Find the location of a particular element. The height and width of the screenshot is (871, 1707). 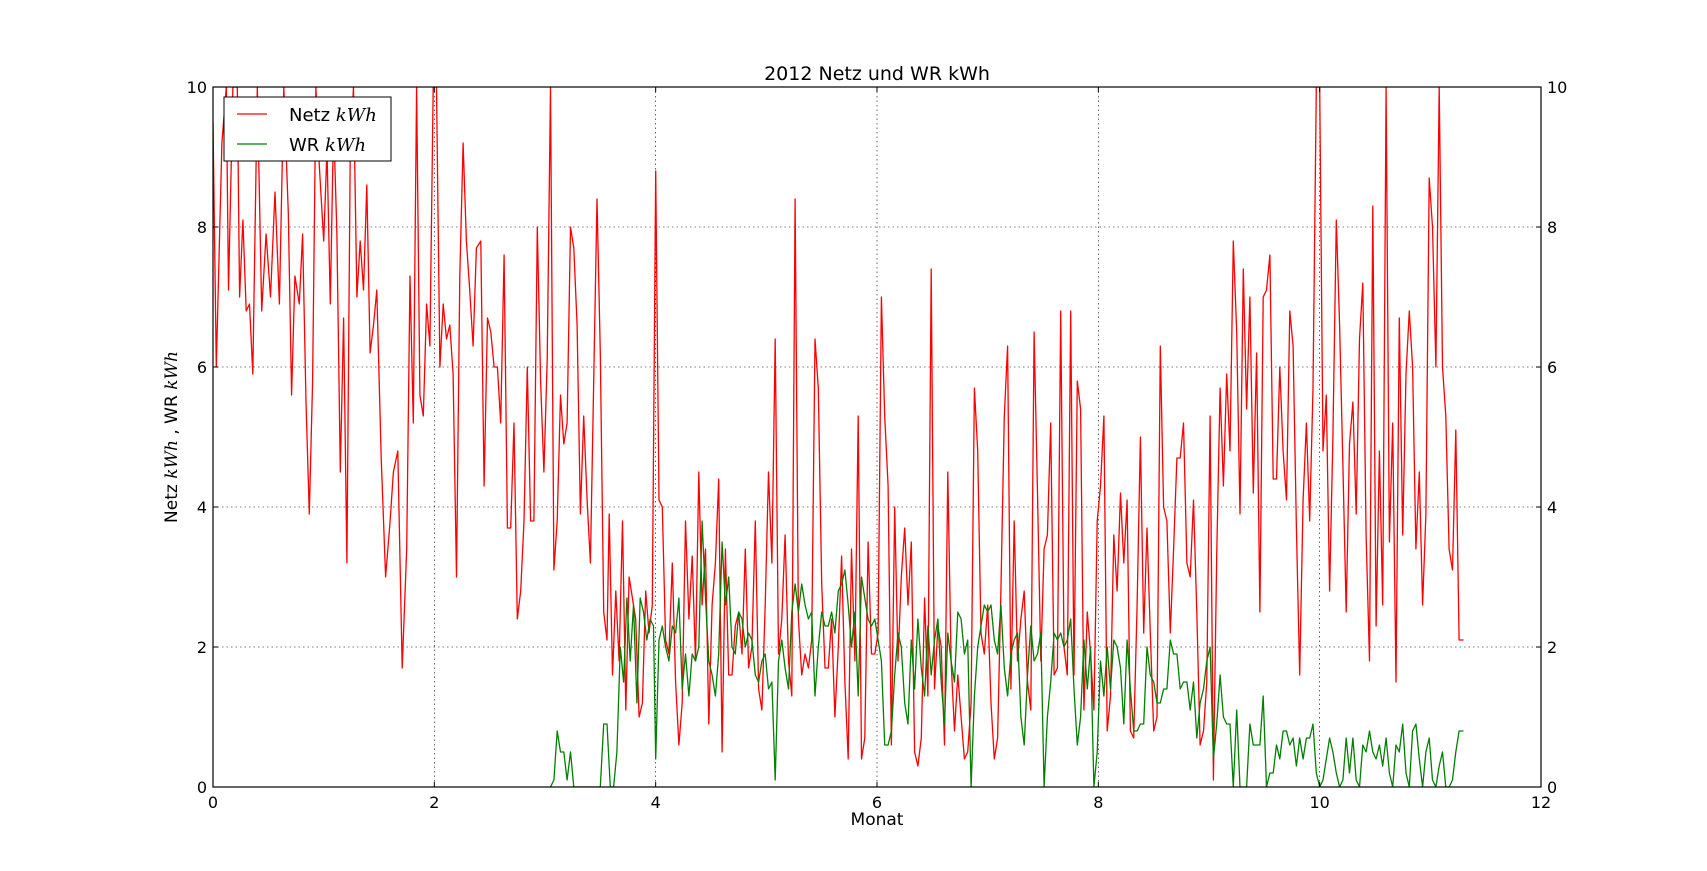

y-label-unit1: kWh is located at coordinates (172, 459).